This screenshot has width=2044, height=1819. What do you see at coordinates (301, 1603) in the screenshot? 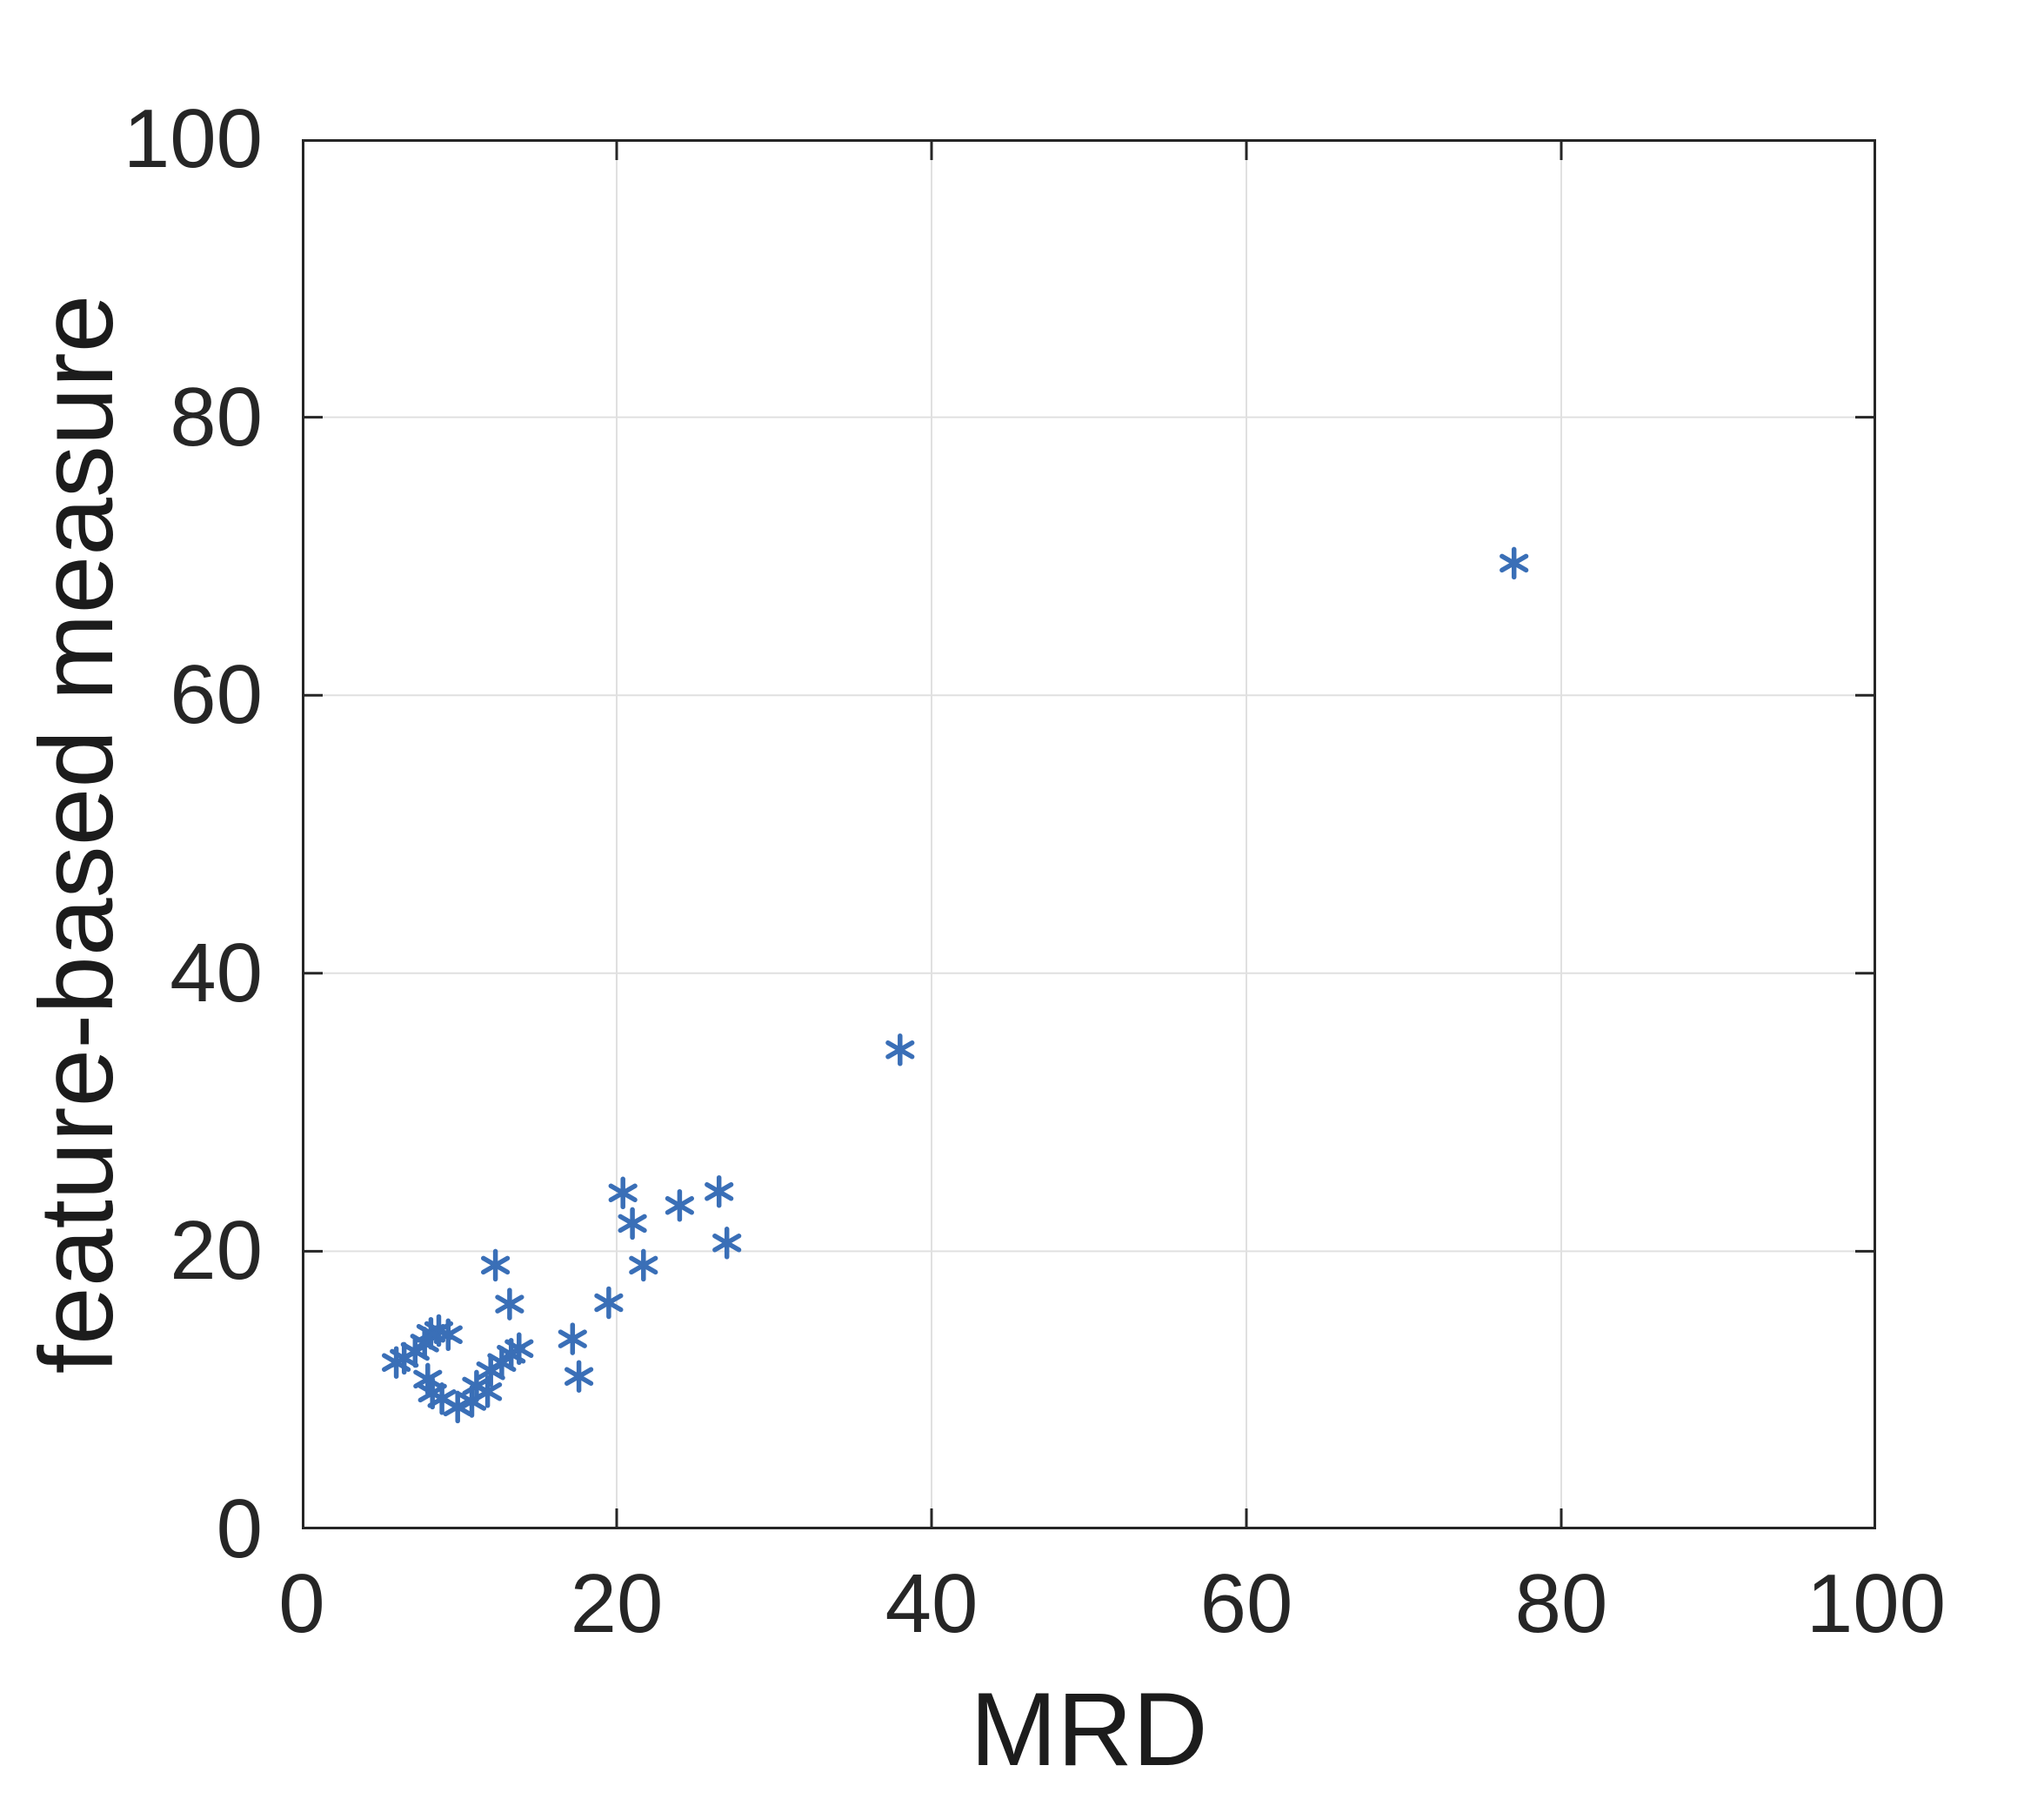
I see `x-tick-label: 0` at bounding box center [301, 1603].